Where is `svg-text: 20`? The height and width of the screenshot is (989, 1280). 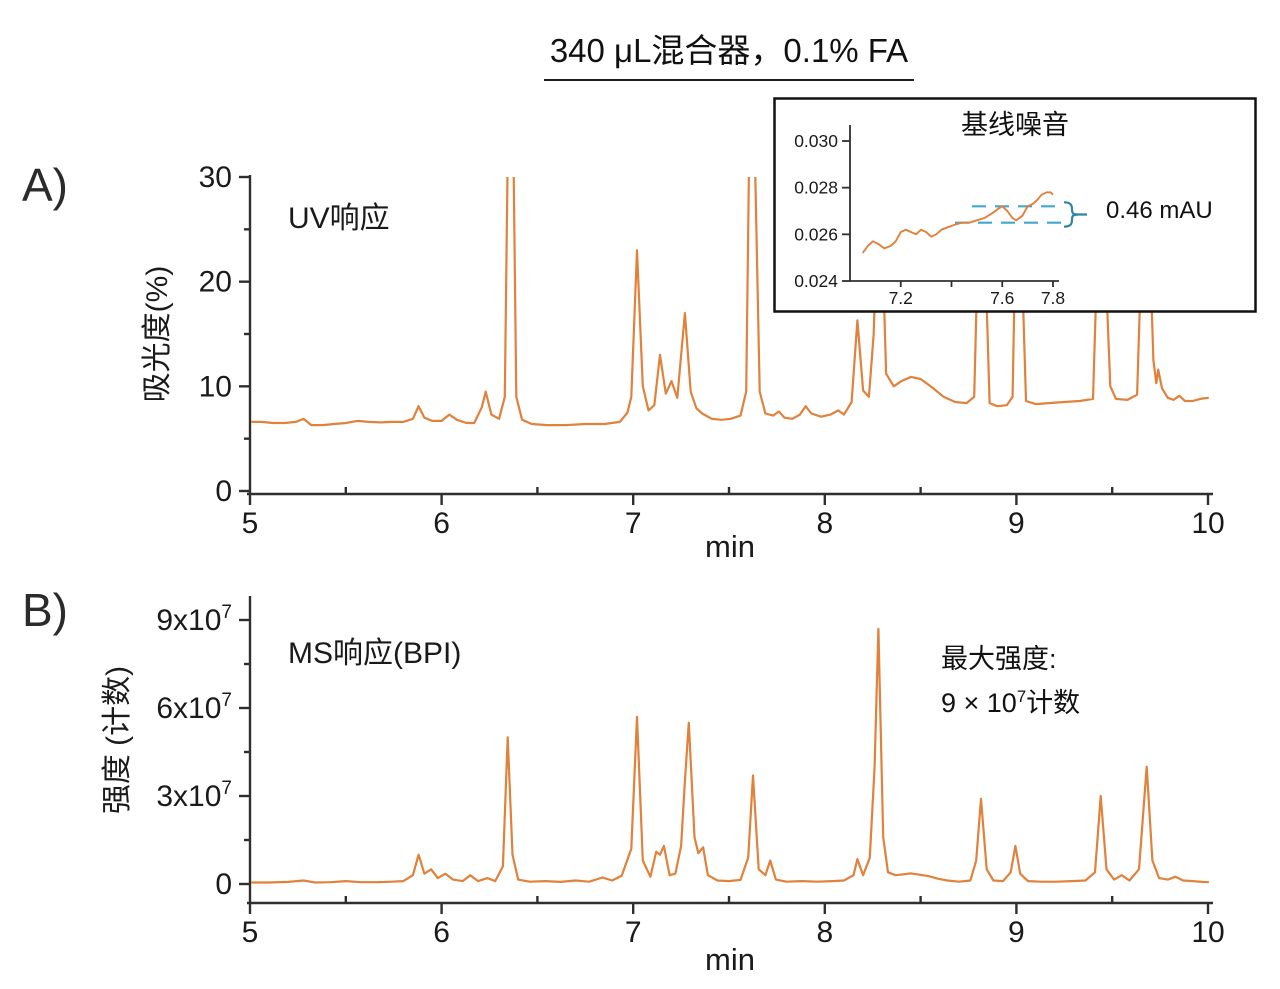 svg-text: 20 is located at coordinates (215, 282).